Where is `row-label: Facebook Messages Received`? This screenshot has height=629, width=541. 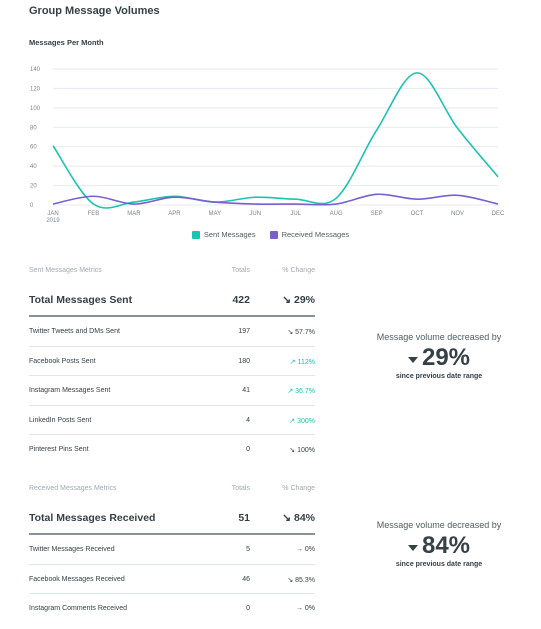
row-label: Facebook Messages Received is located at coordinates (77, 579).